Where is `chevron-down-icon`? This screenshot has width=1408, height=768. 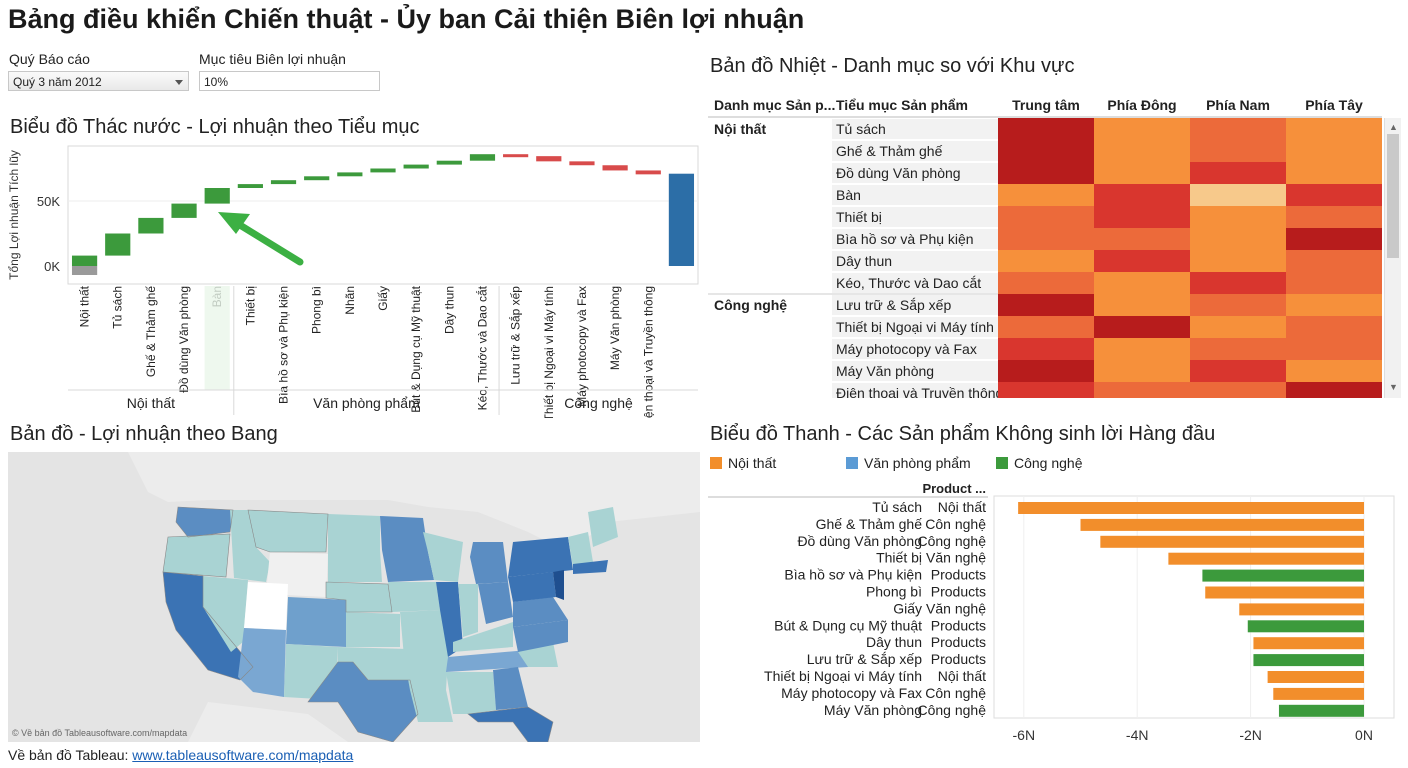 chevron-down-icon is located at coordinates (179, 82).